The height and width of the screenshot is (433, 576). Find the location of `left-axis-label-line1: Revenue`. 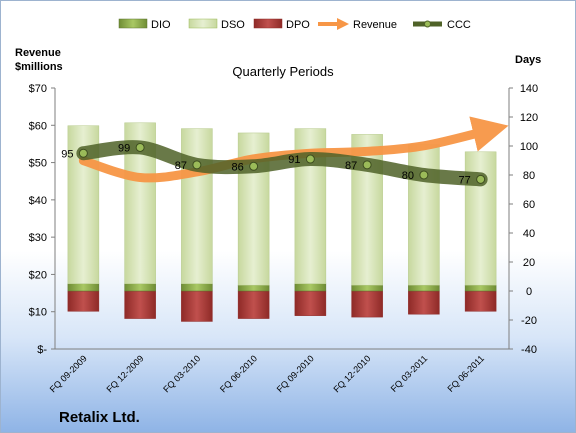

left-axis-label-line1: Revenue is located at coordinates (38, 53).